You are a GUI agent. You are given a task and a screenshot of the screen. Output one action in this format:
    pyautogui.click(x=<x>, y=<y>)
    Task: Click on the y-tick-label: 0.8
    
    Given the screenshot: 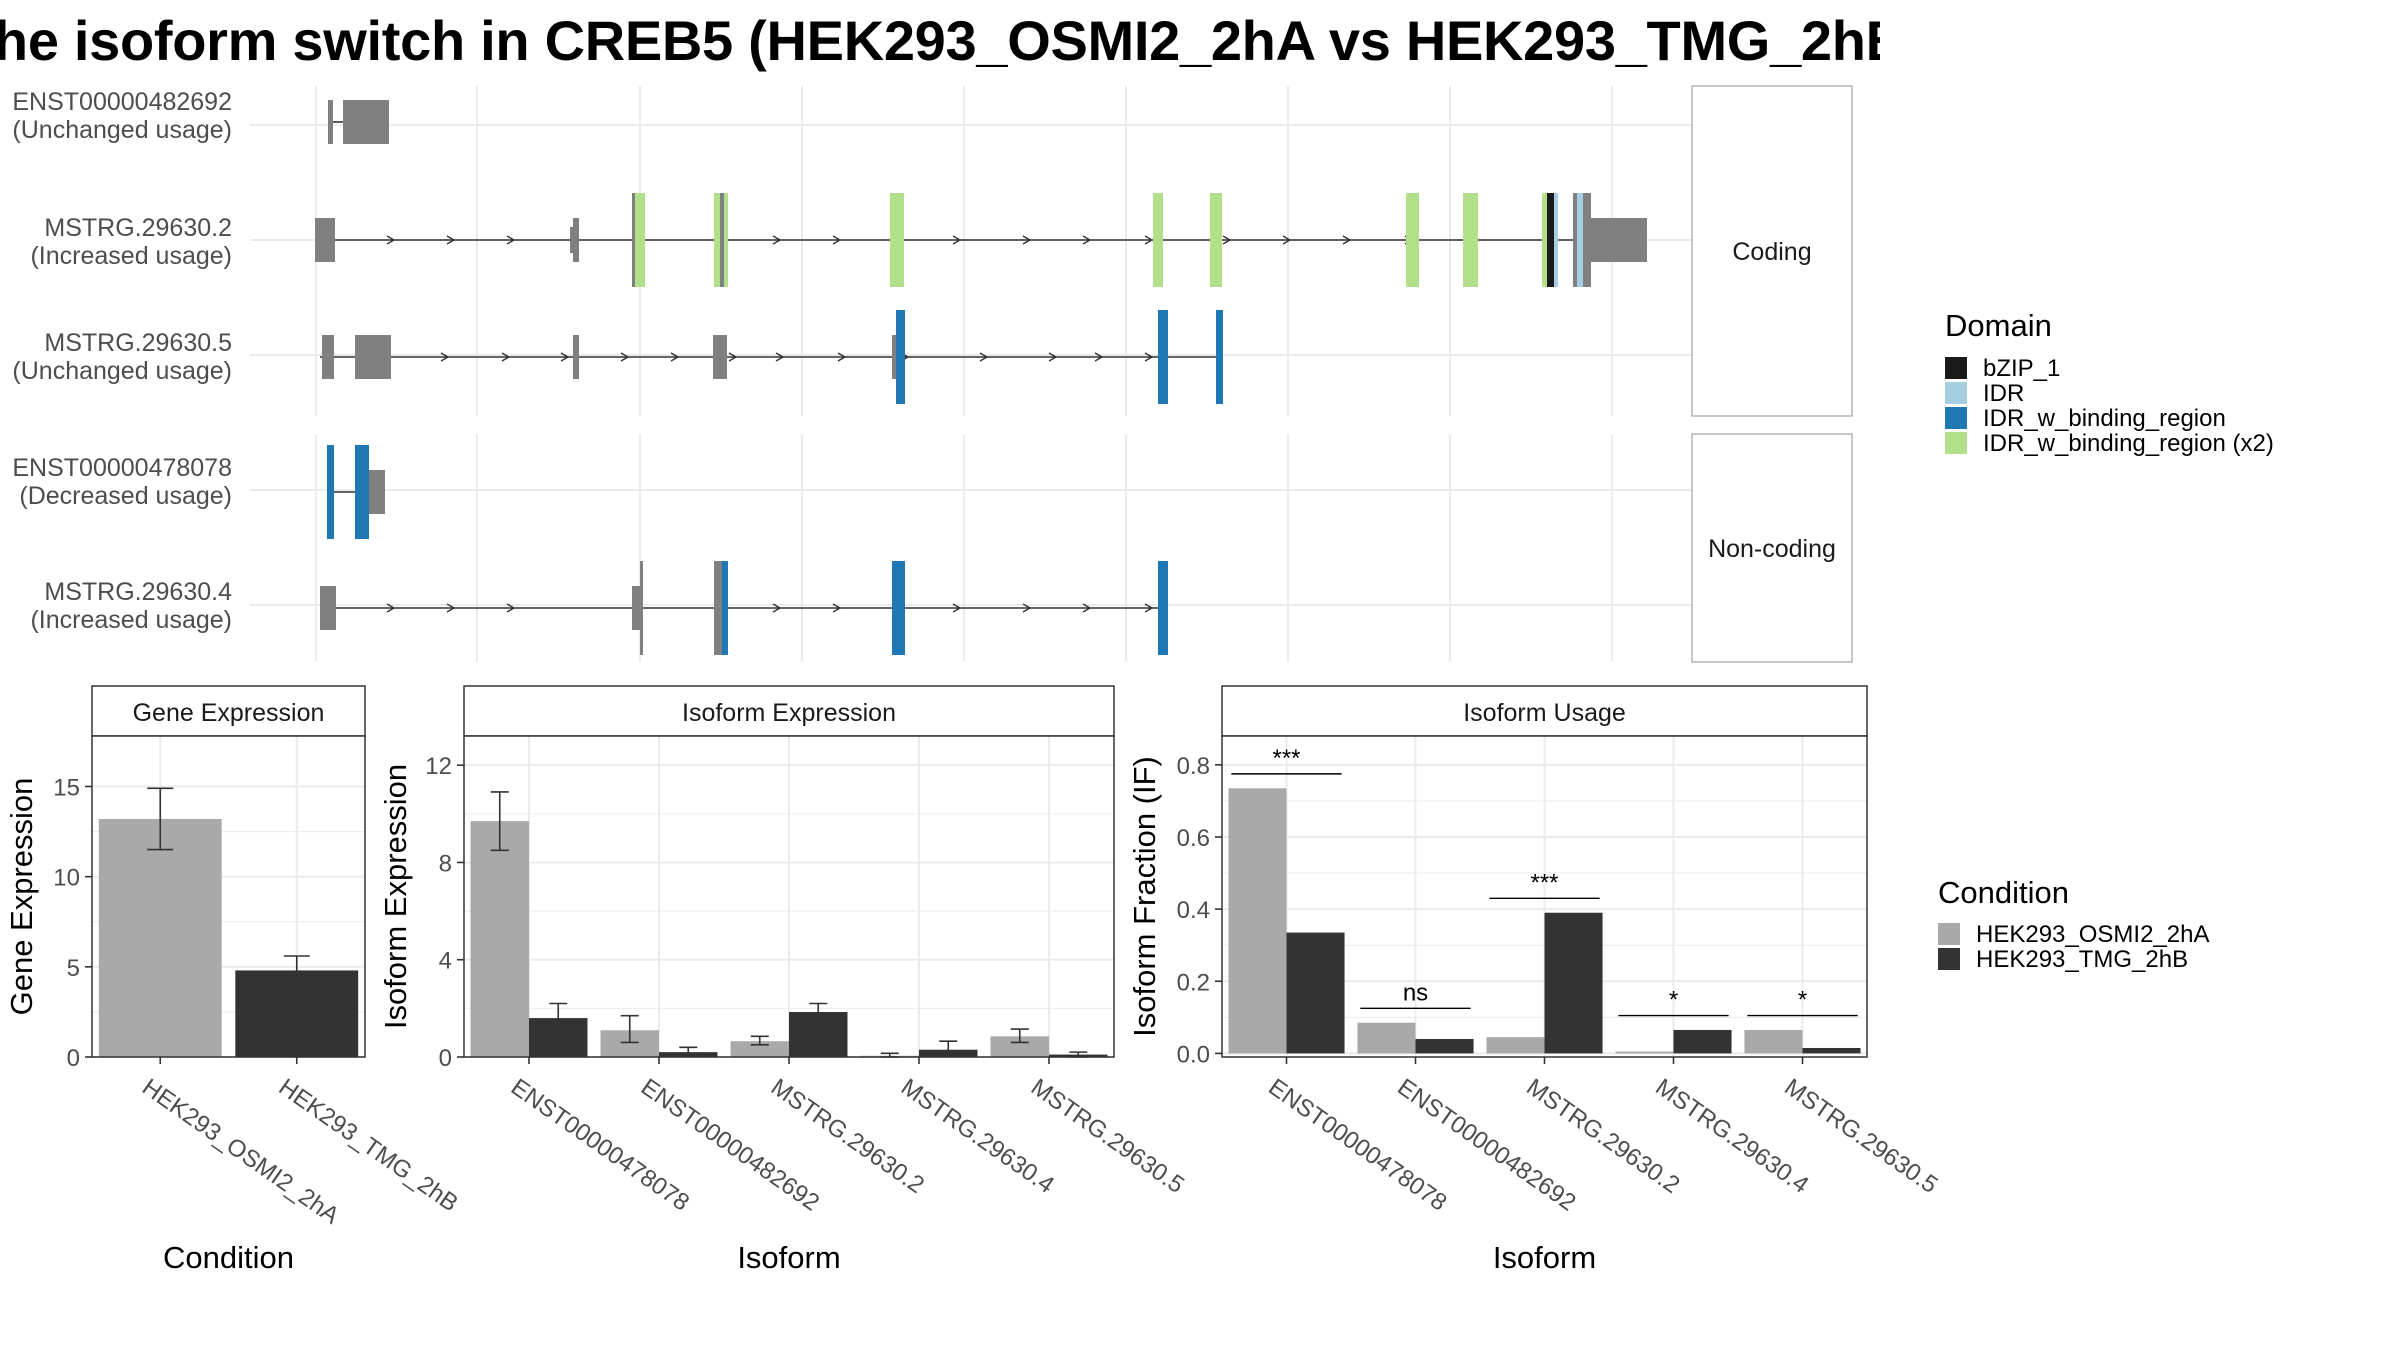 What is the action you would take?
    pyautogui.click(x=1193, y=766)
    